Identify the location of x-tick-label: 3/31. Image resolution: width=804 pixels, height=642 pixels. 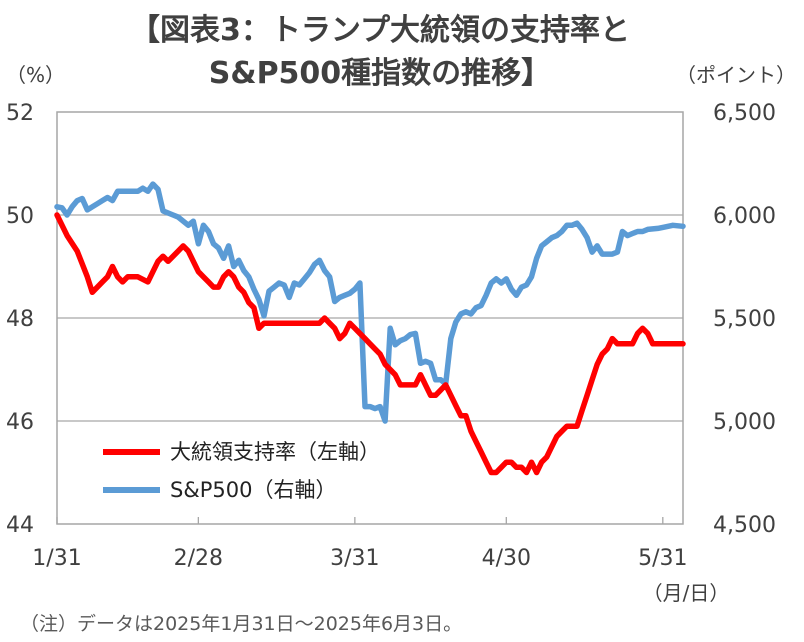
(354, 558).